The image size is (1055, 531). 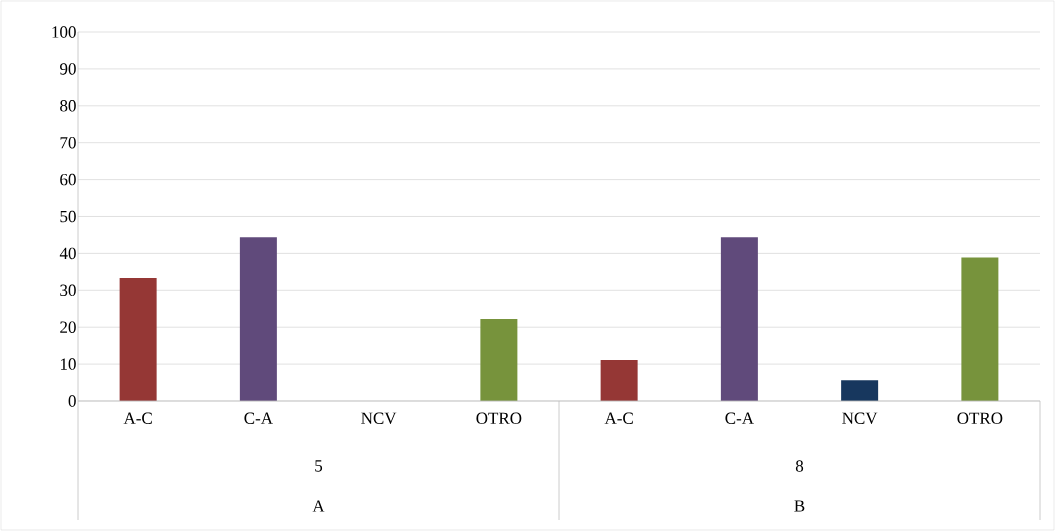 I want to click on y-tick-label: 70, so click(x=68, y=142).